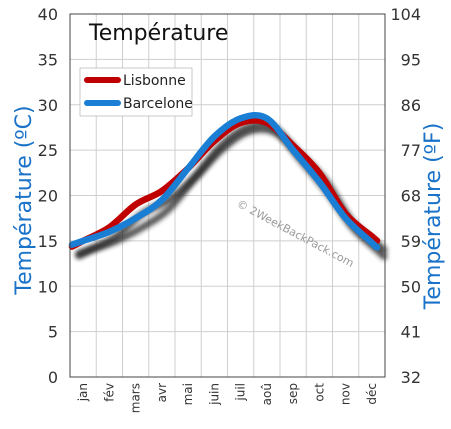 This screenshot has width=451, height=429. I want to click on legend: Lisbonne Barcelone, so click(136, 92).